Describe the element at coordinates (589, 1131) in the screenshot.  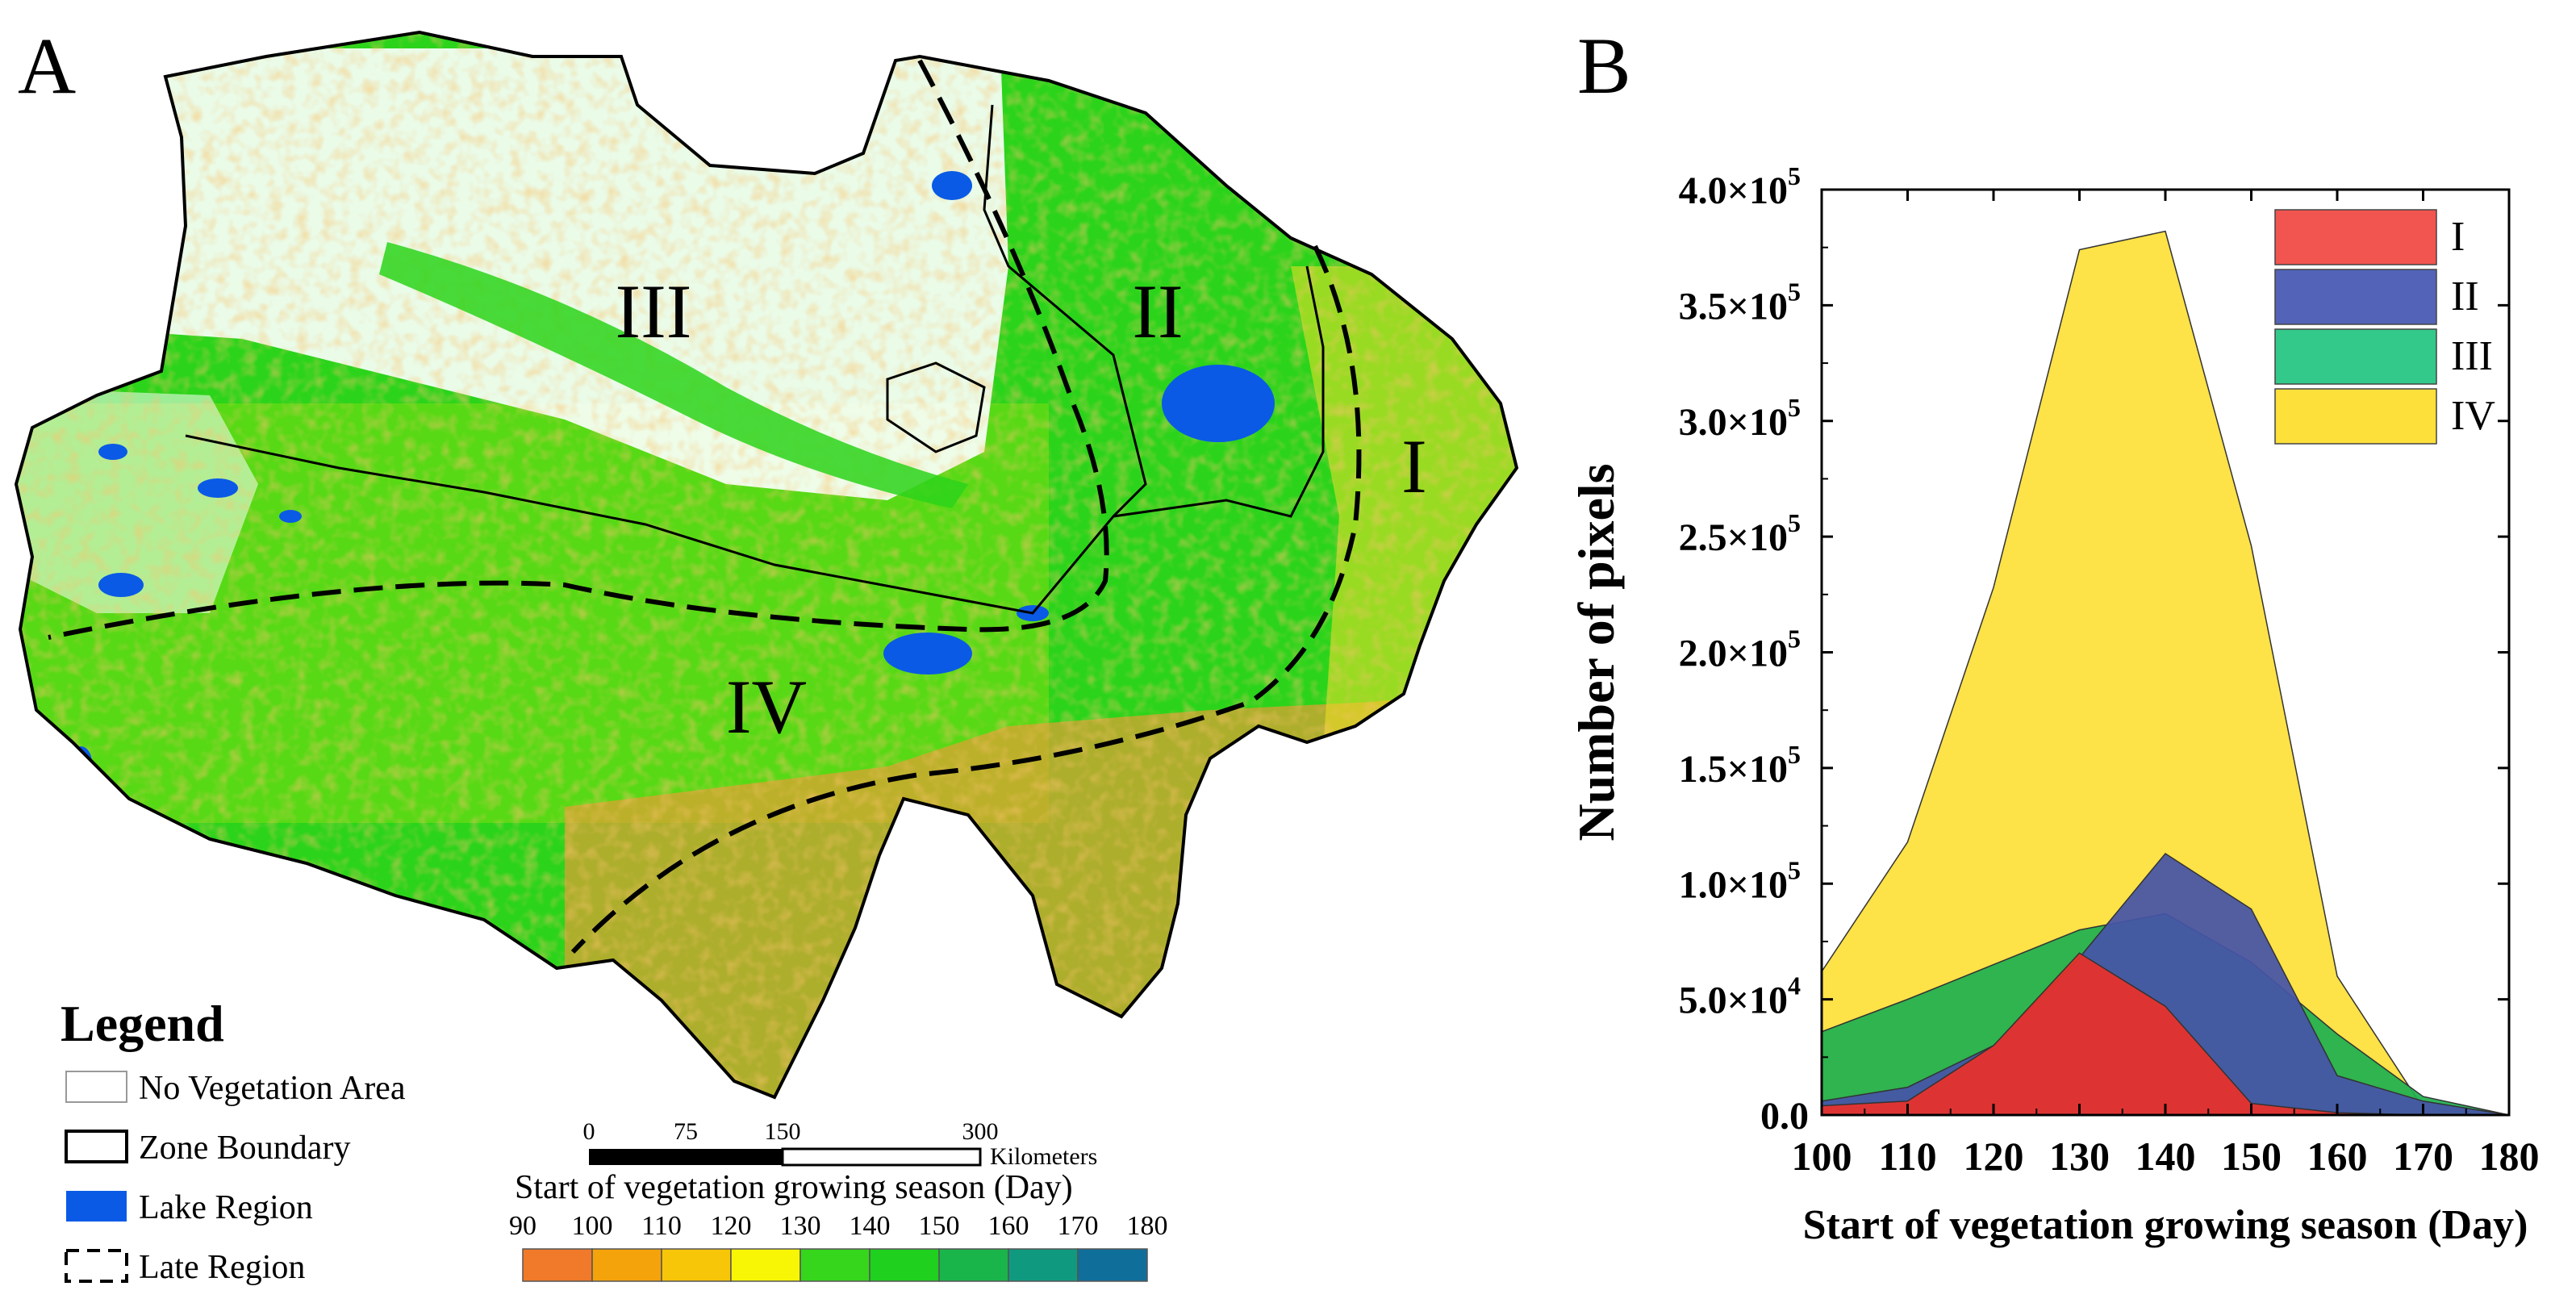
I see `scale-tick-label: 0` at that location.